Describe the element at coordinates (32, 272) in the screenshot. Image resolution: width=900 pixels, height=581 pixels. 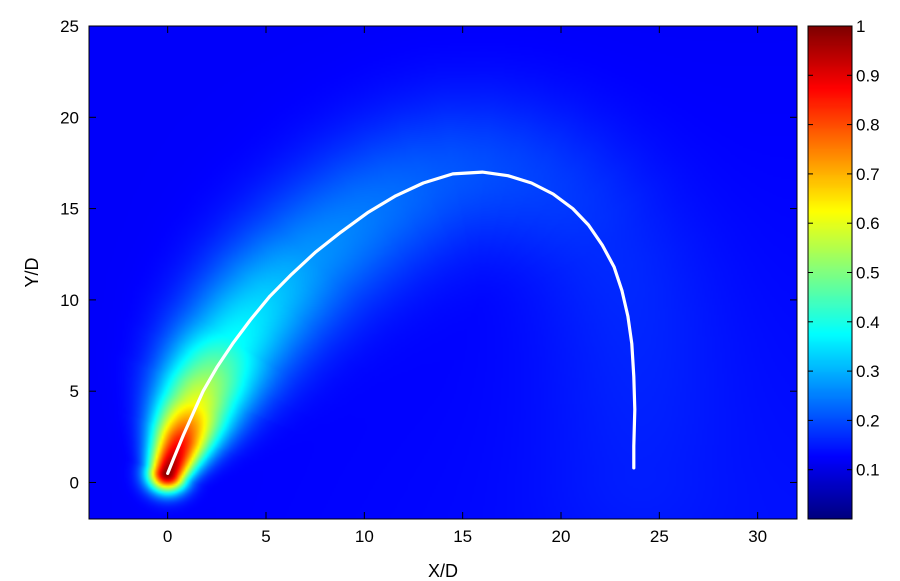
I see `y-axis-label: Y/D` at that location.